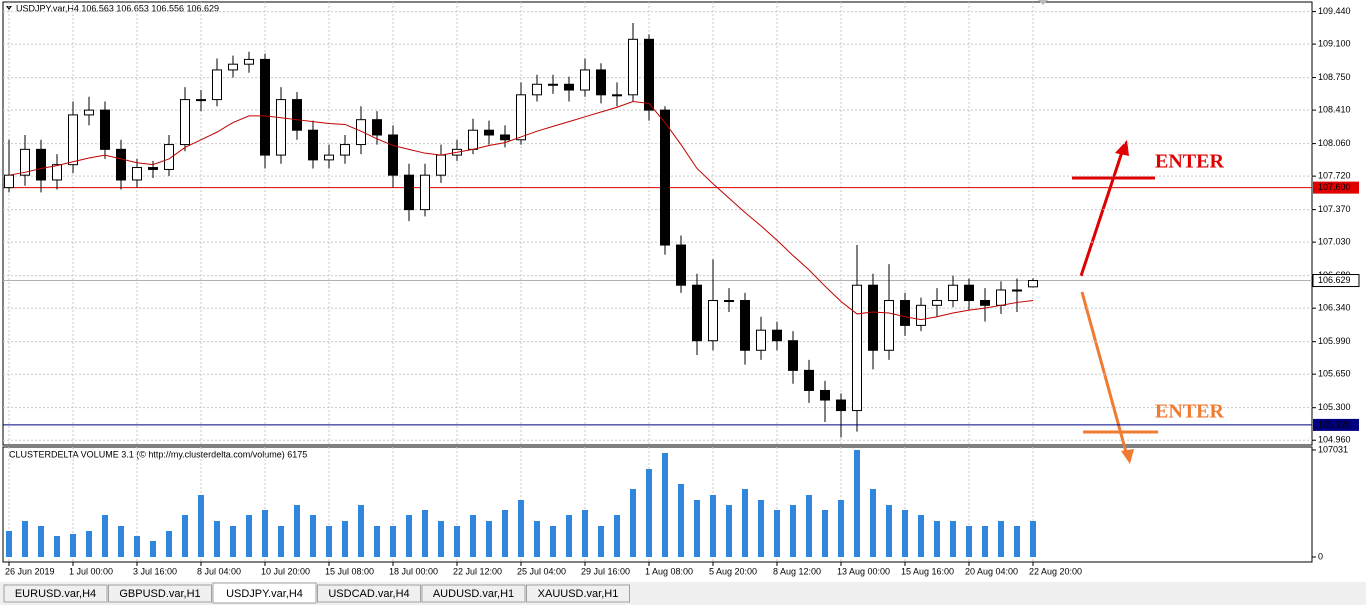  Describe the element at coordinates (991, 571) in the screenshot. I see `x-tick-label: 20 Aug 04:00` at that location.